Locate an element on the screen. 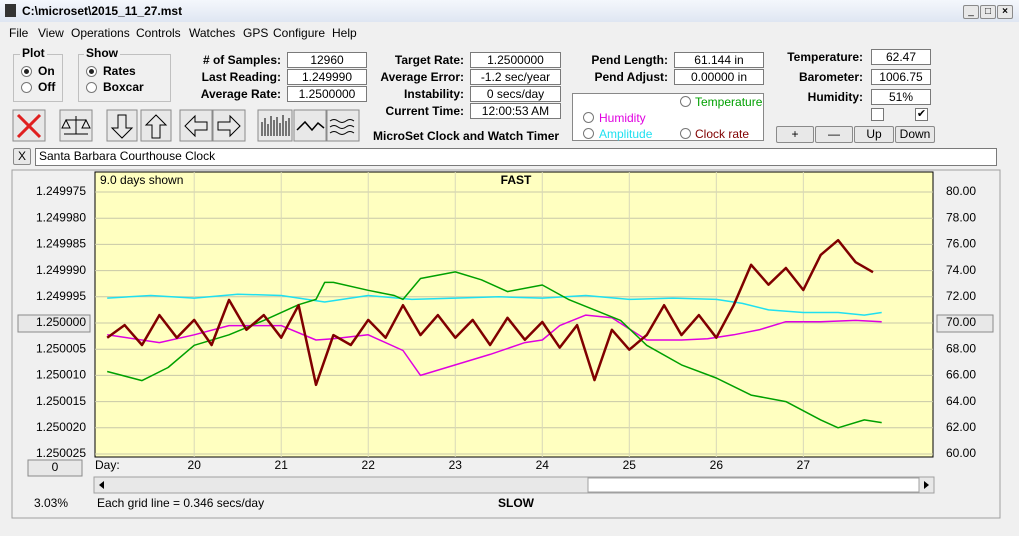 The width and height of the screenshot is (1019, 536). button: Down is located at coordinates (915, 134).